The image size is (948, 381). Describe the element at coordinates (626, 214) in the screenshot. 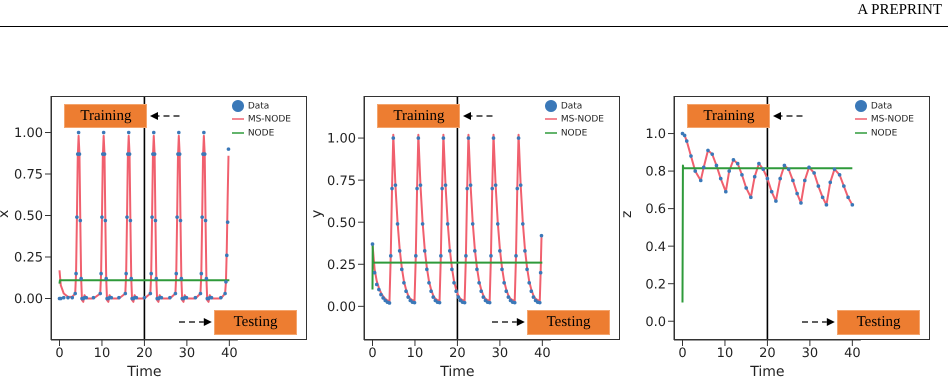

I see `y-axis-title: z` at that location.